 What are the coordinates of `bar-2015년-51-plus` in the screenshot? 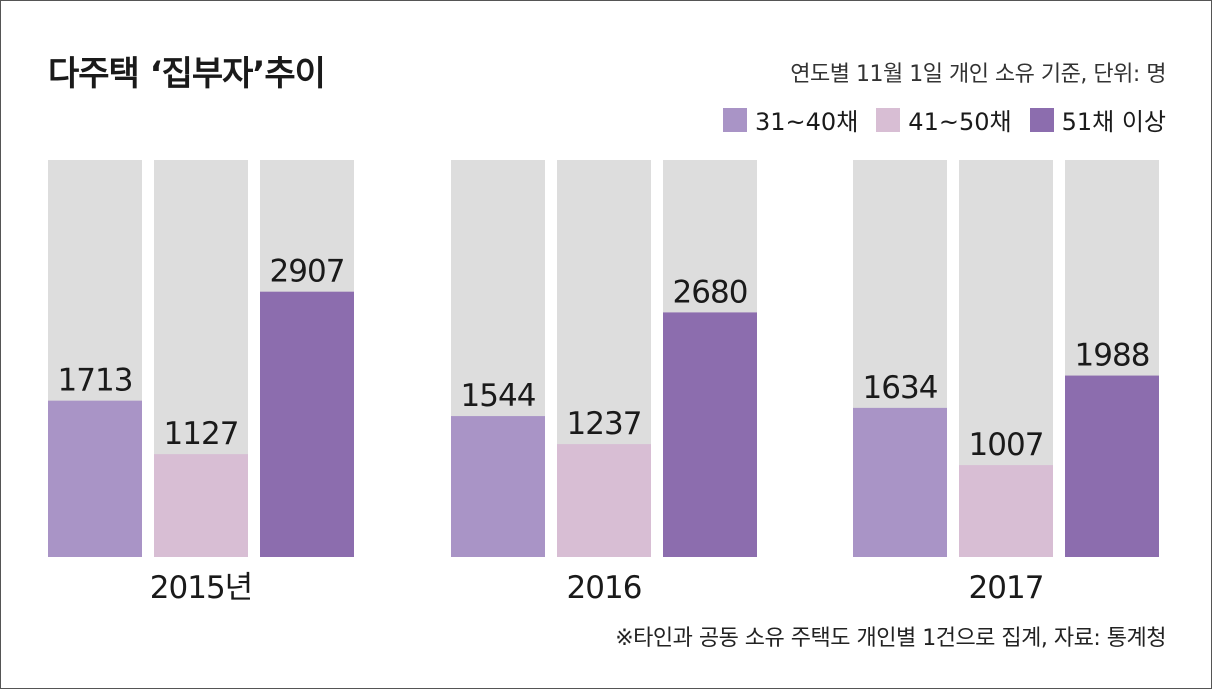 It's located at (307, 424).